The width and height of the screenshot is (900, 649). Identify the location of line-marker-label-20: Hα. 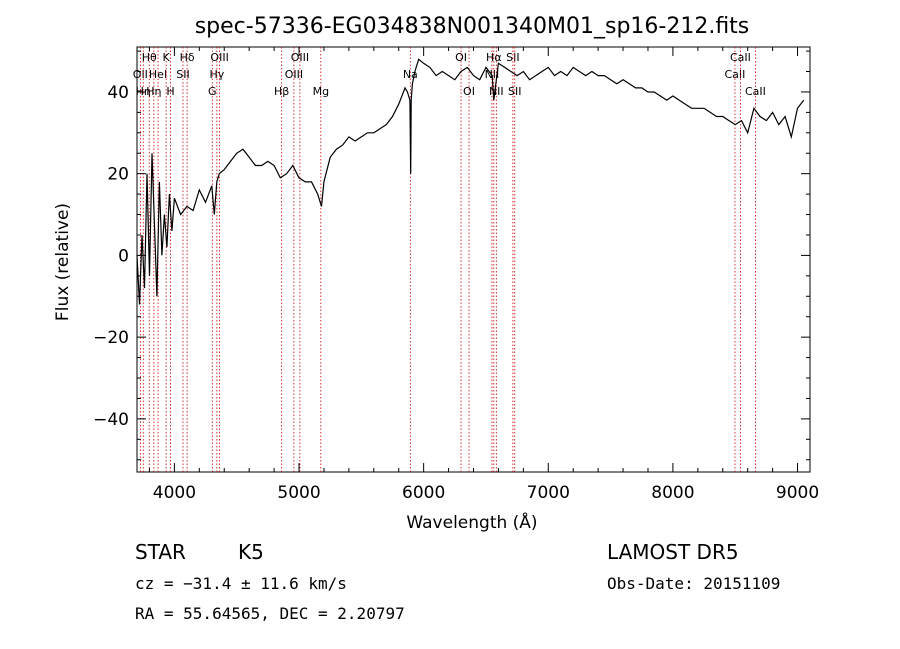
(494, 57).